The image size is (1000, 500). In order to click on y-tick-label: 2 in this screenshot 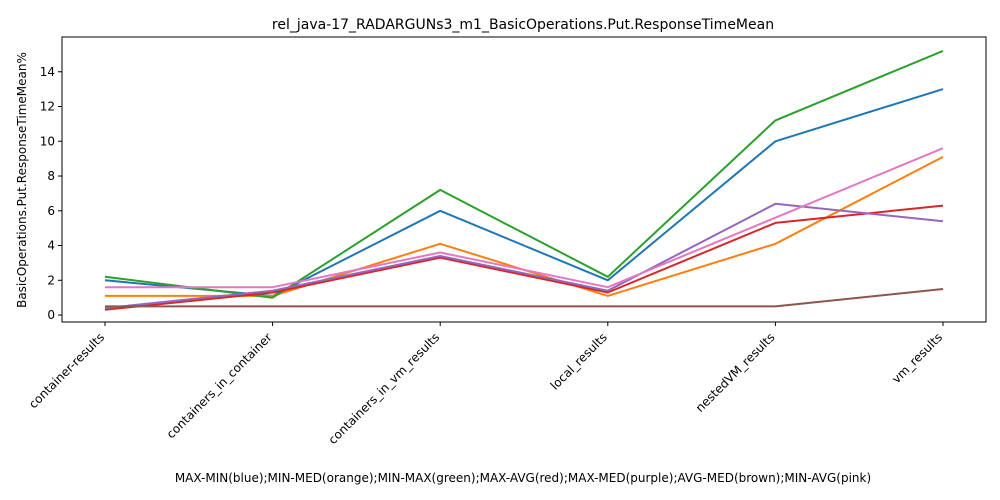, I will do `click(51, 280)`.